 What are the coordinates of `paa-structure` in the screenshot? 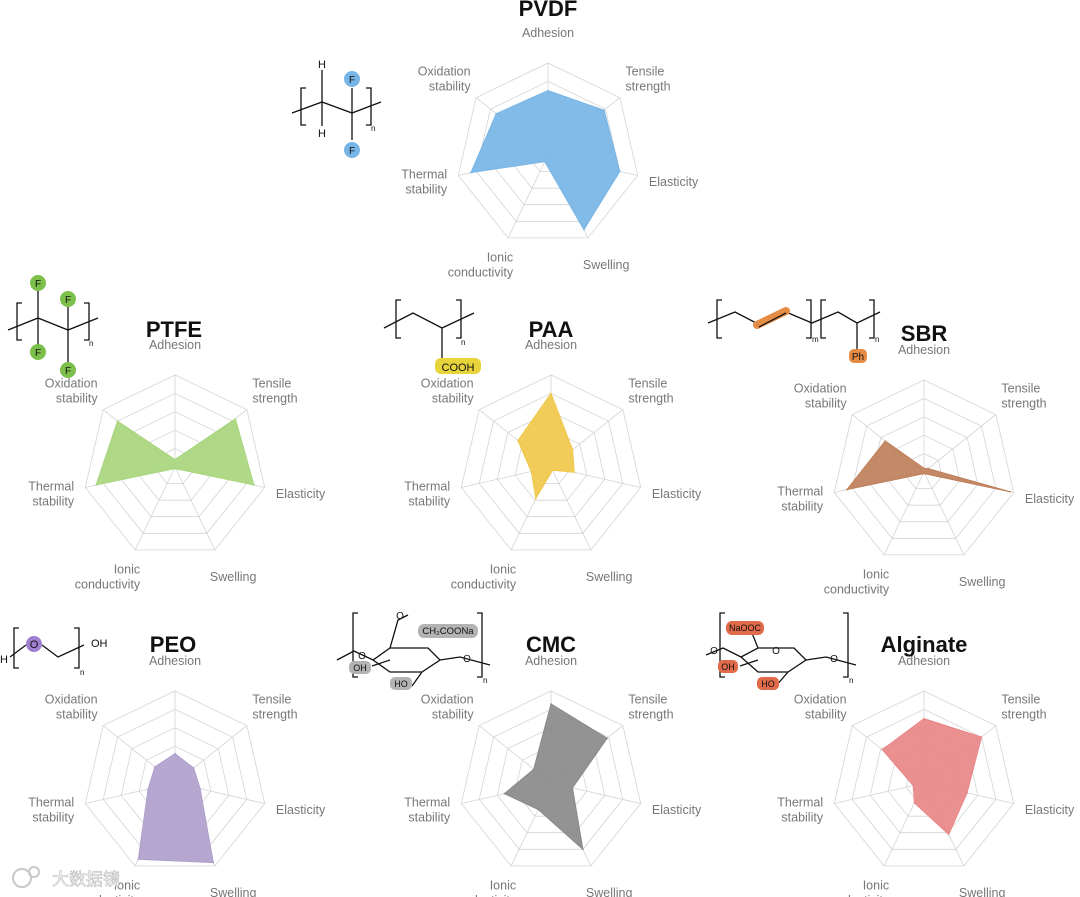 It's located at (432, 336).